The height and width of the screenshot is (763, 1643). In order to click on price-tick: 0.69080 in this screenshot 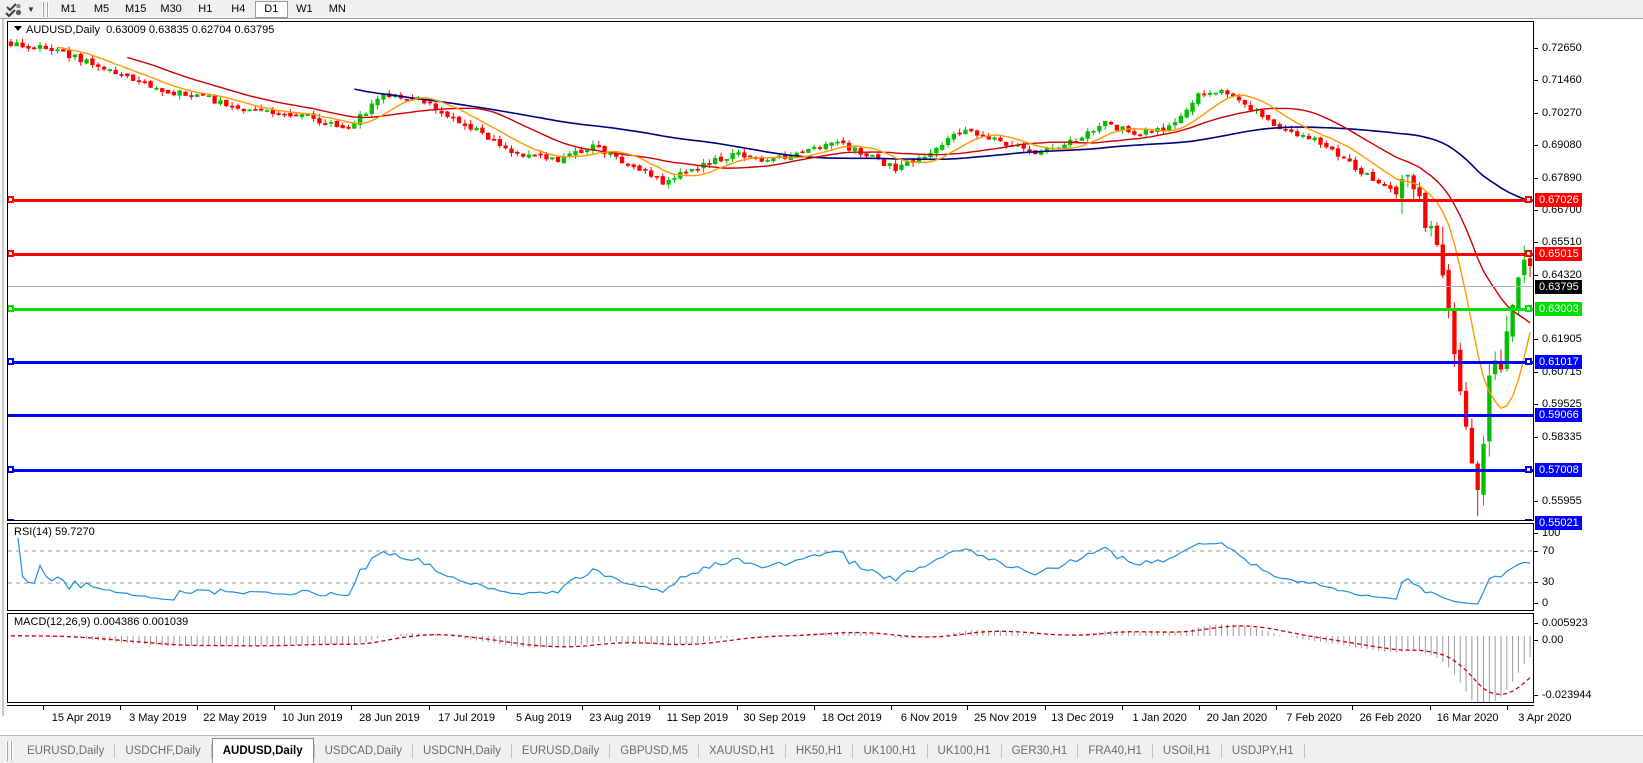, I will do `click(1558, 145)`.